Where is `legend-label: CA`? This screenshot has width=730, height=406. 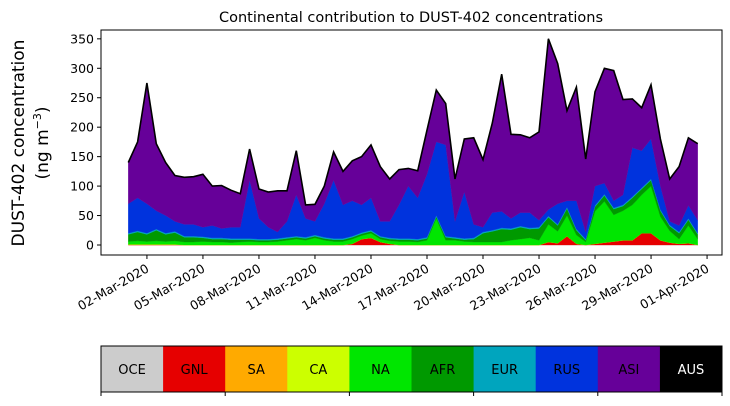 legend-label: CA is located at coordinates (318, 370).